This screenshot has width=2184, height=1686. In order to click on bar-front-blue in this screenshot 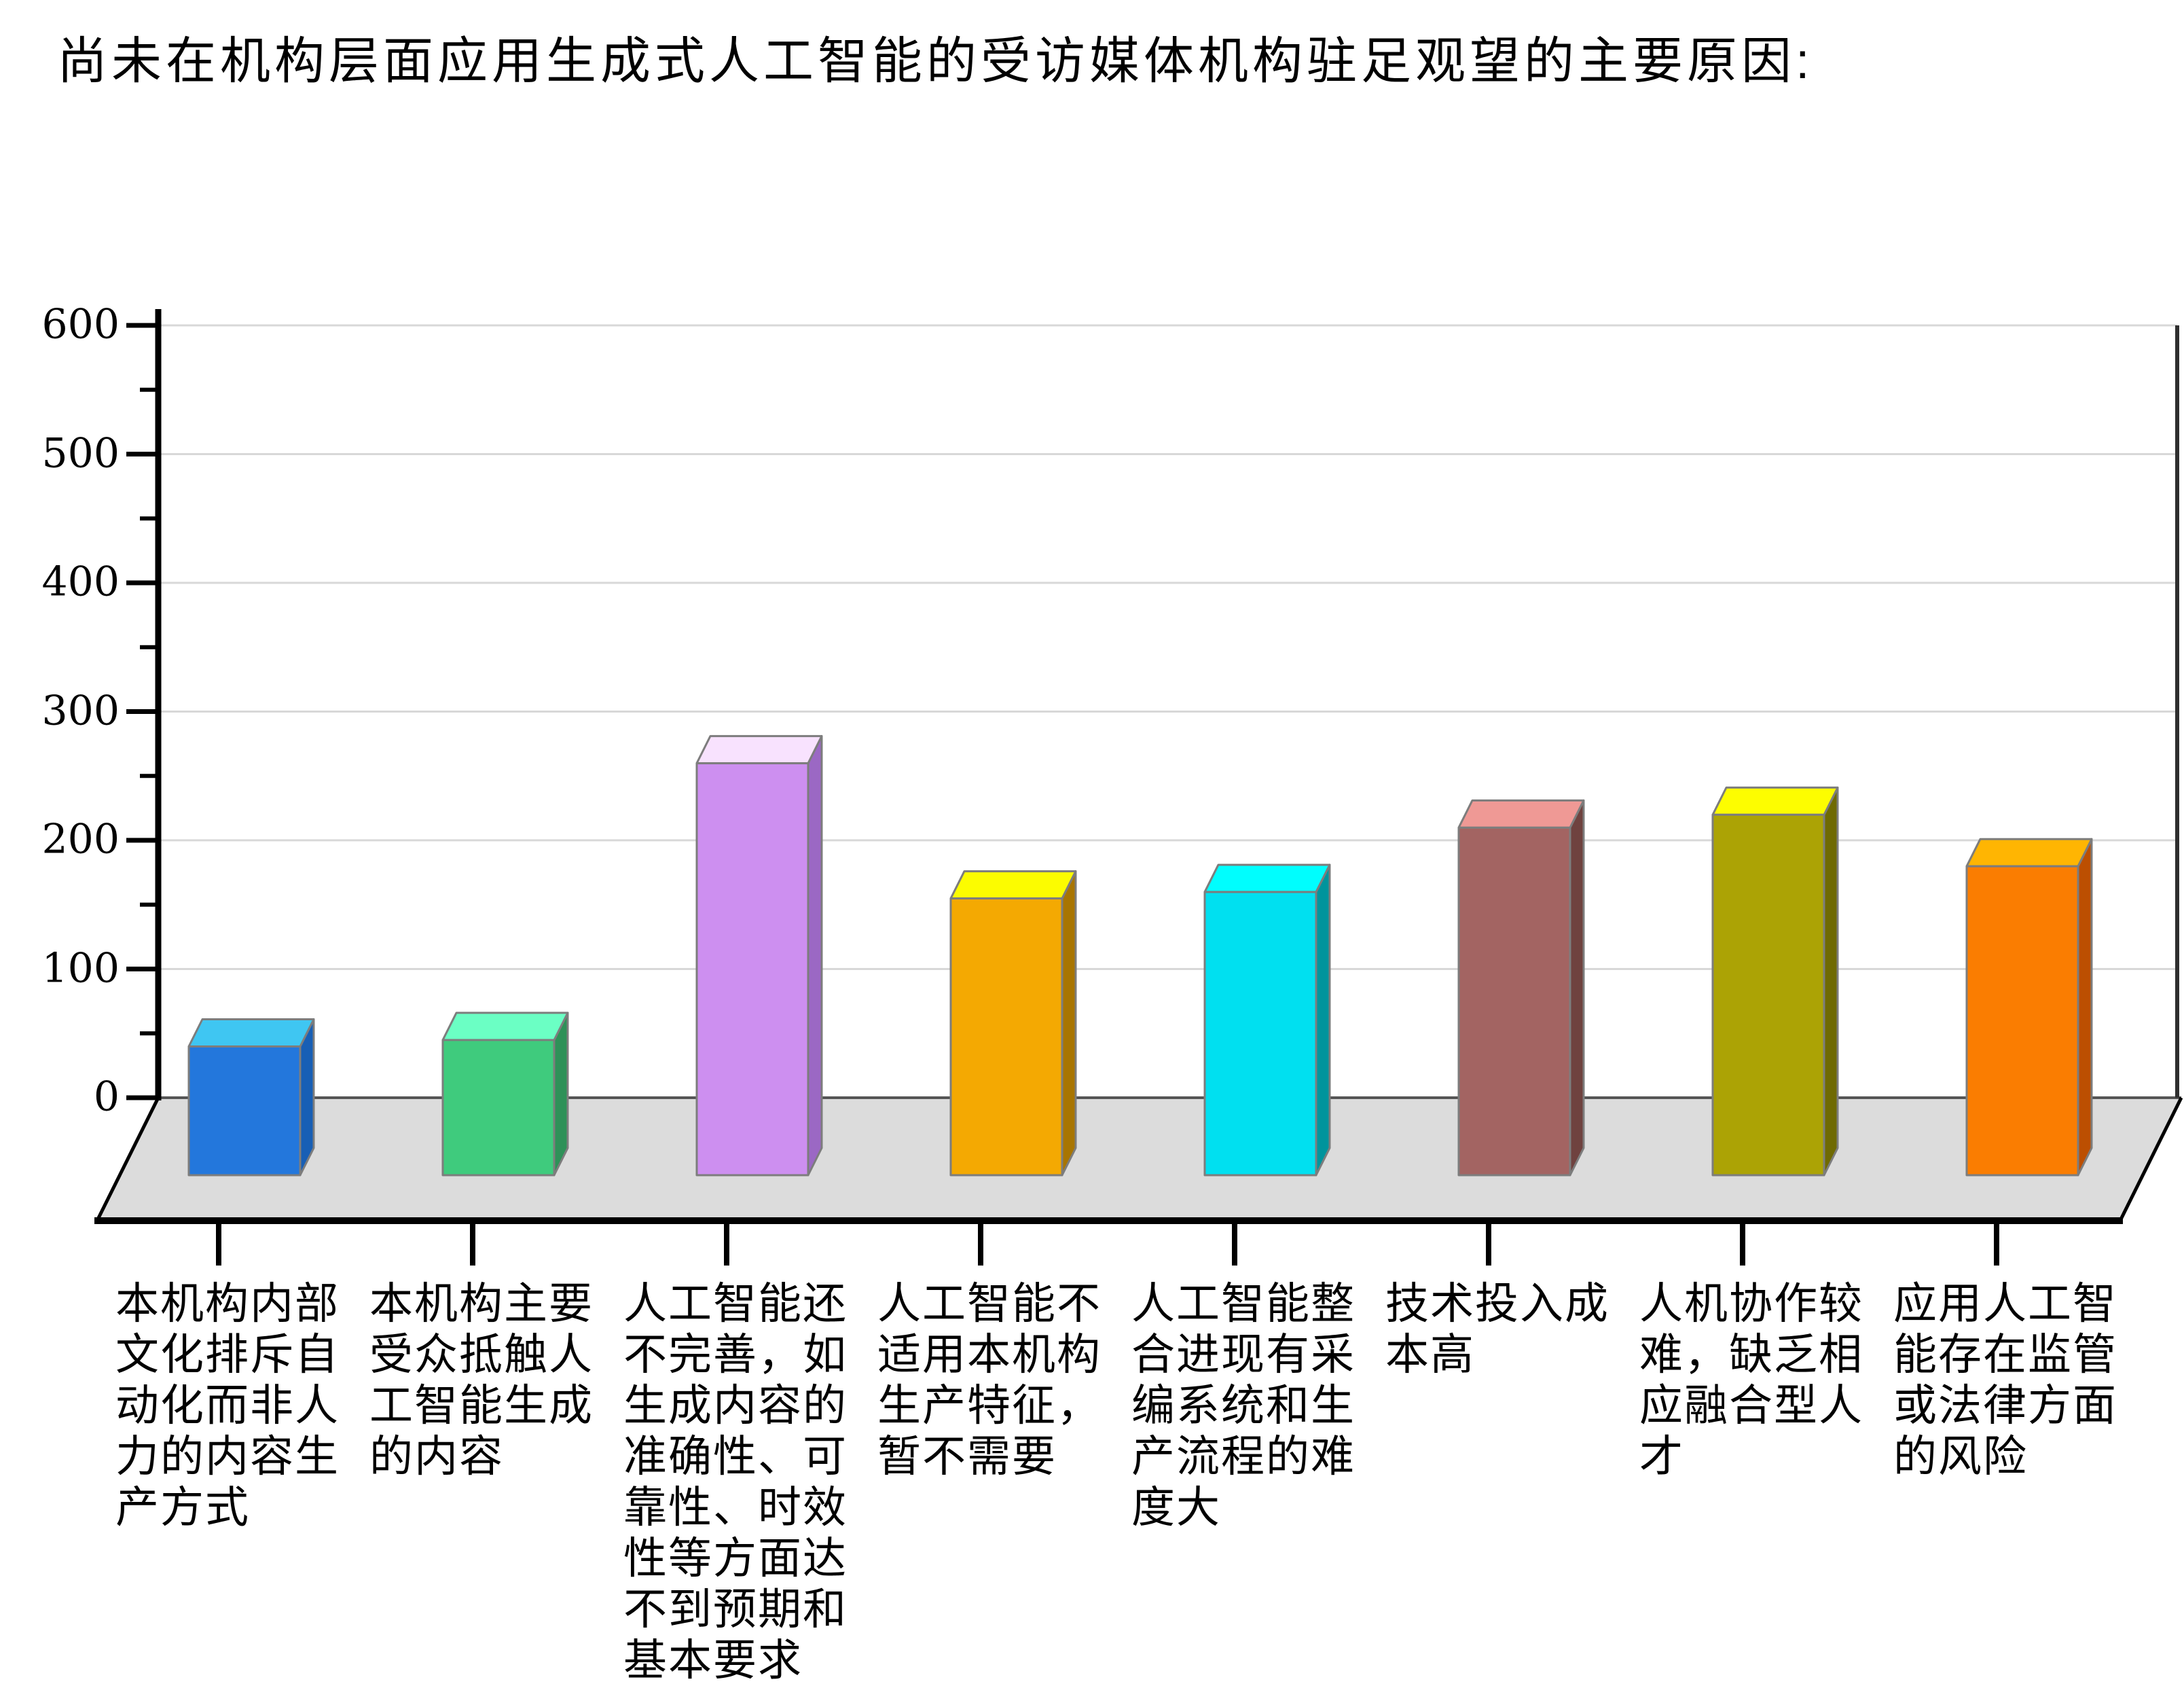, I will do `click(244, 1111)`.